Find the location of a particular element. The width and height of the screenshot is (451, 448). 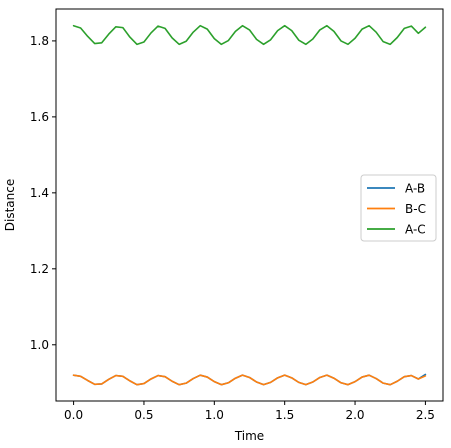

x-axis-label: Time is located at coordinates (249, 436).